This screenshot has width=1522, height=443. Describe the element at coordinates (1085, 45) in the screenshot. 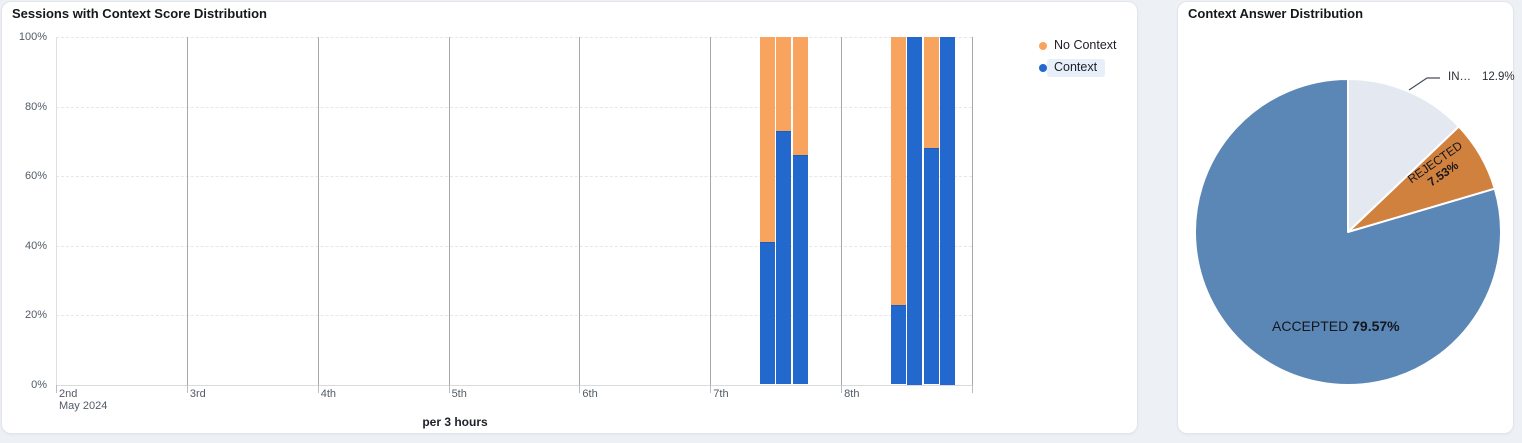

I see `legend-label-no-context: No Context` at that location.